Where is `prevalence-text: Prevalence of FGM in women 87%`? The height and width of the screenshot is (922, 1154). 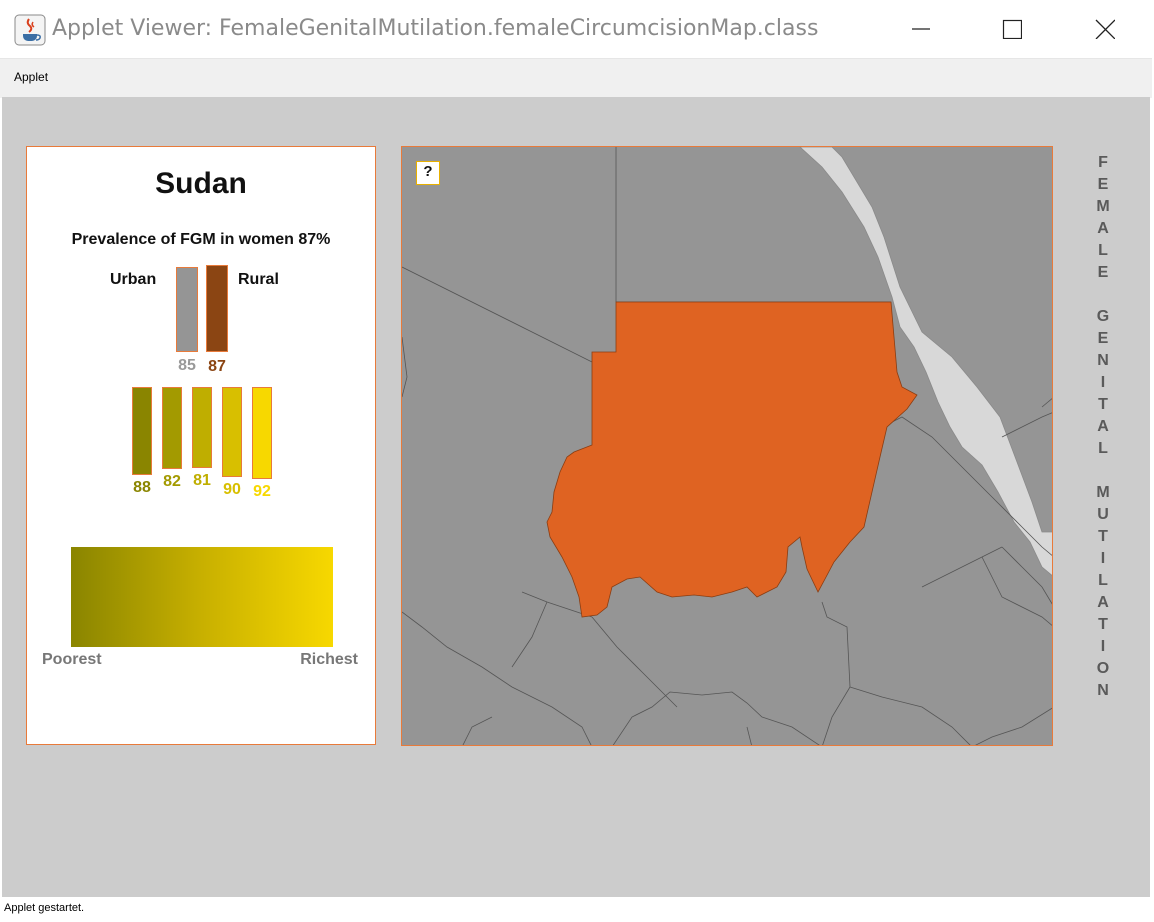
prevalence-text: Prevalence of FGM in women 87% is located at coordinates (201, 239).